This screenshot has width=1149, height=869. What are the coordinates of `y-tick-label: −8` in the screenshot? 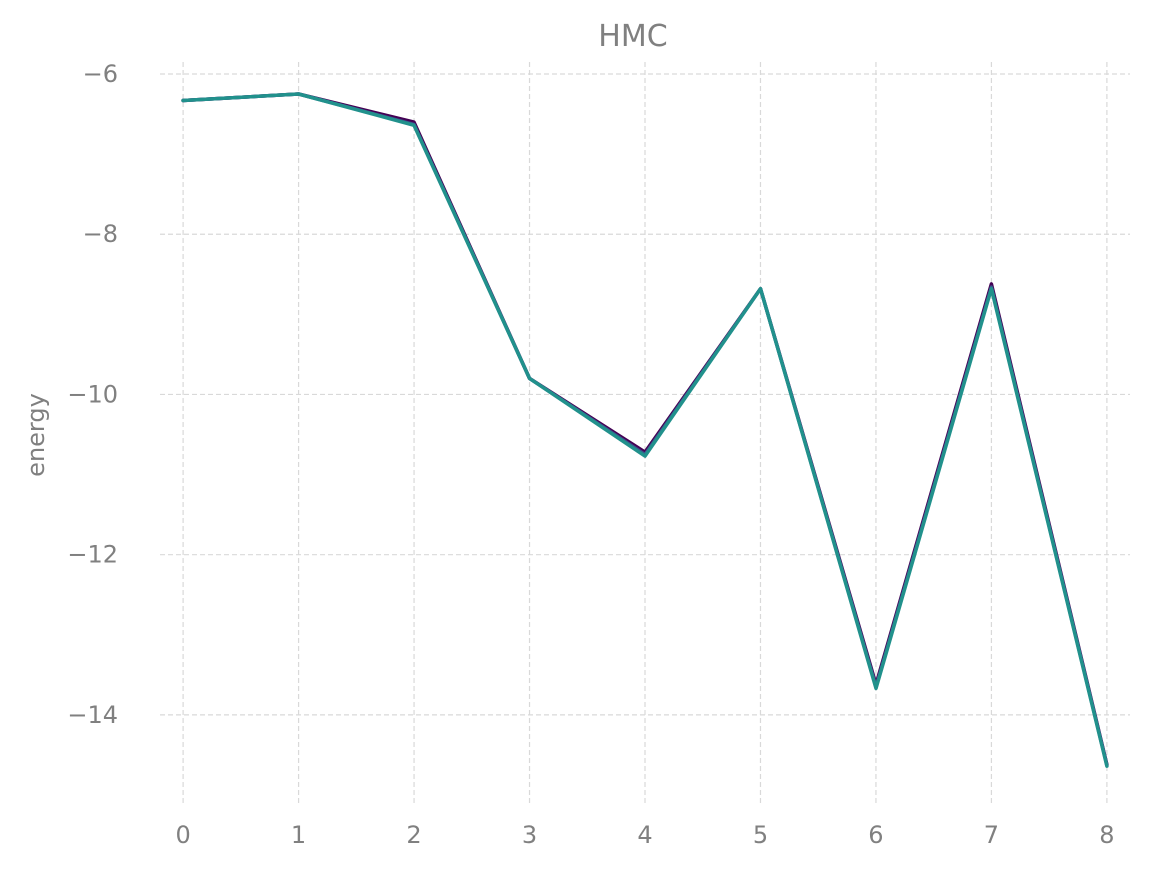 It's located at (100, 234).